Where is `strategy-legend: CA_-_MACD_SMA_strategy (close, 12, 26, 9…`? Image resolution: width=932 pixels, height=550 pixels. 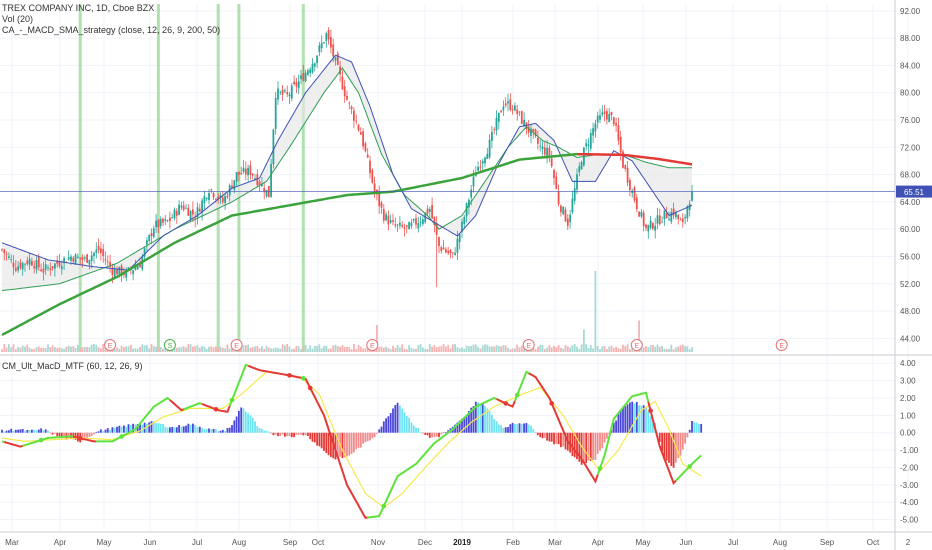 strategy-legend: CA_-_MACD_SMA_strategy (close, 12, 26, 9… is located at coordinates (111, 30).